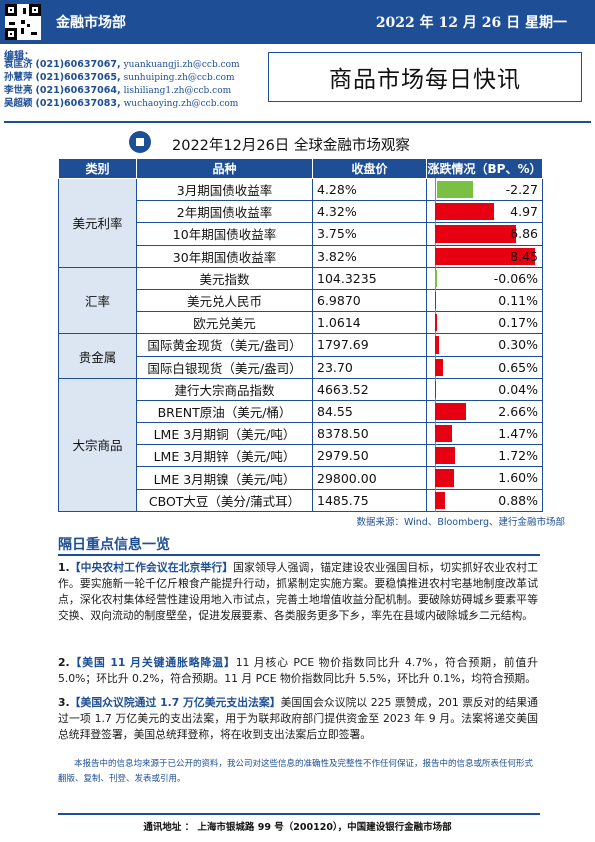 Image resolution: width=595 pixels, height=842 pixels. I want to click on editor-name: 李世亮, so click(18, 90).